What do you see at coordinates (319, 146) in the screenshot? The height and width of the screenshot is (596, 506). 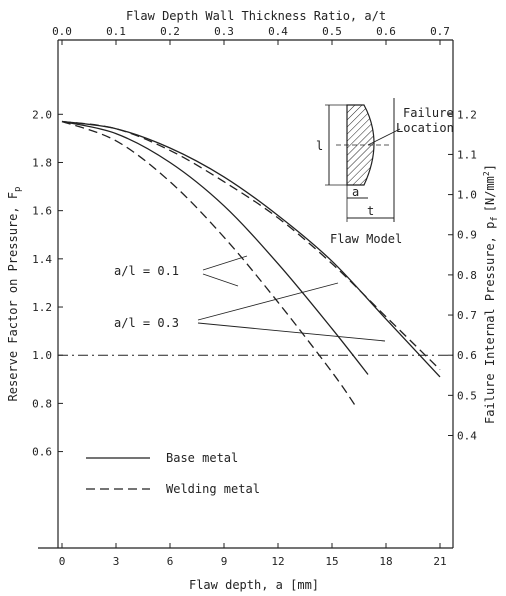 I see `inset-l-label: l` at bounding box center [319, 146].